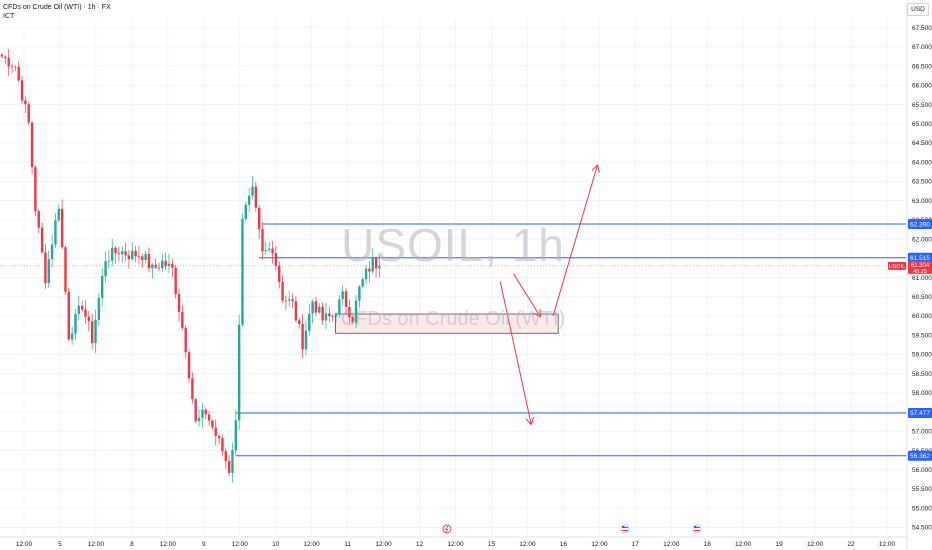 The height and width of the screenshot is (550, 932). What do you see at coordinates (920, 413) in the screenshot?
I see `level-price-label: 57.477` at bounding box center [920, 413].